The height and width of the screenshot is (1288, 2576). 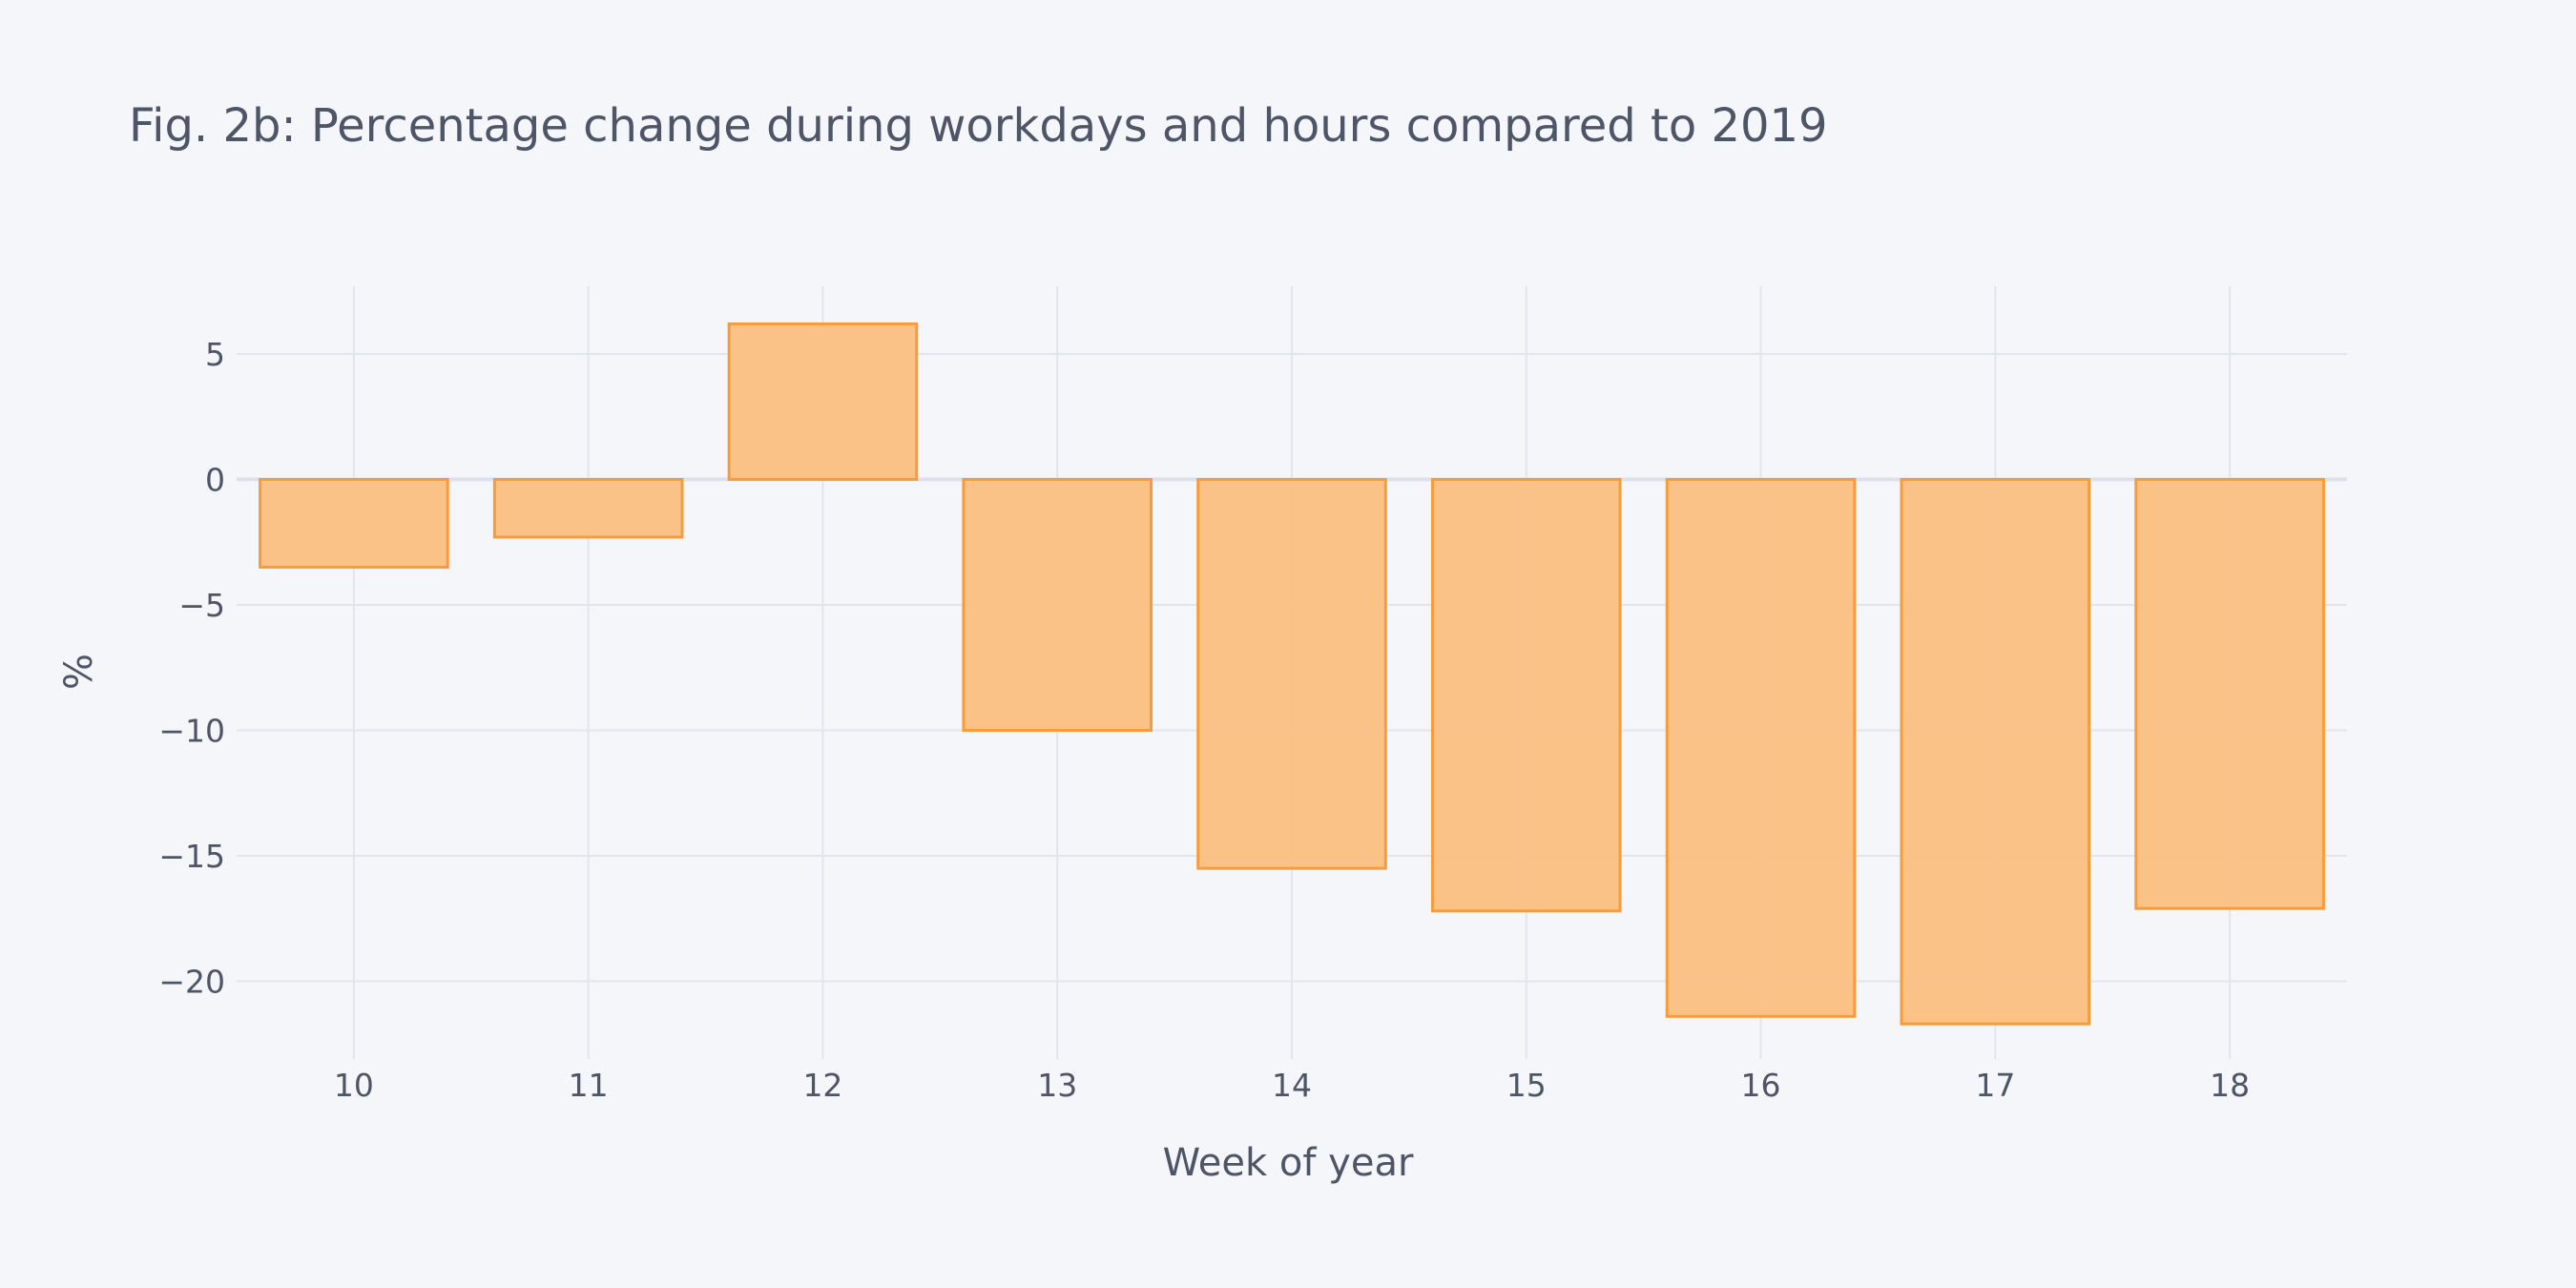 What do you see at coordinates (201, 605) in the screenshot?
I see `y-tick-label: −5` at bounding box center [201, 605].